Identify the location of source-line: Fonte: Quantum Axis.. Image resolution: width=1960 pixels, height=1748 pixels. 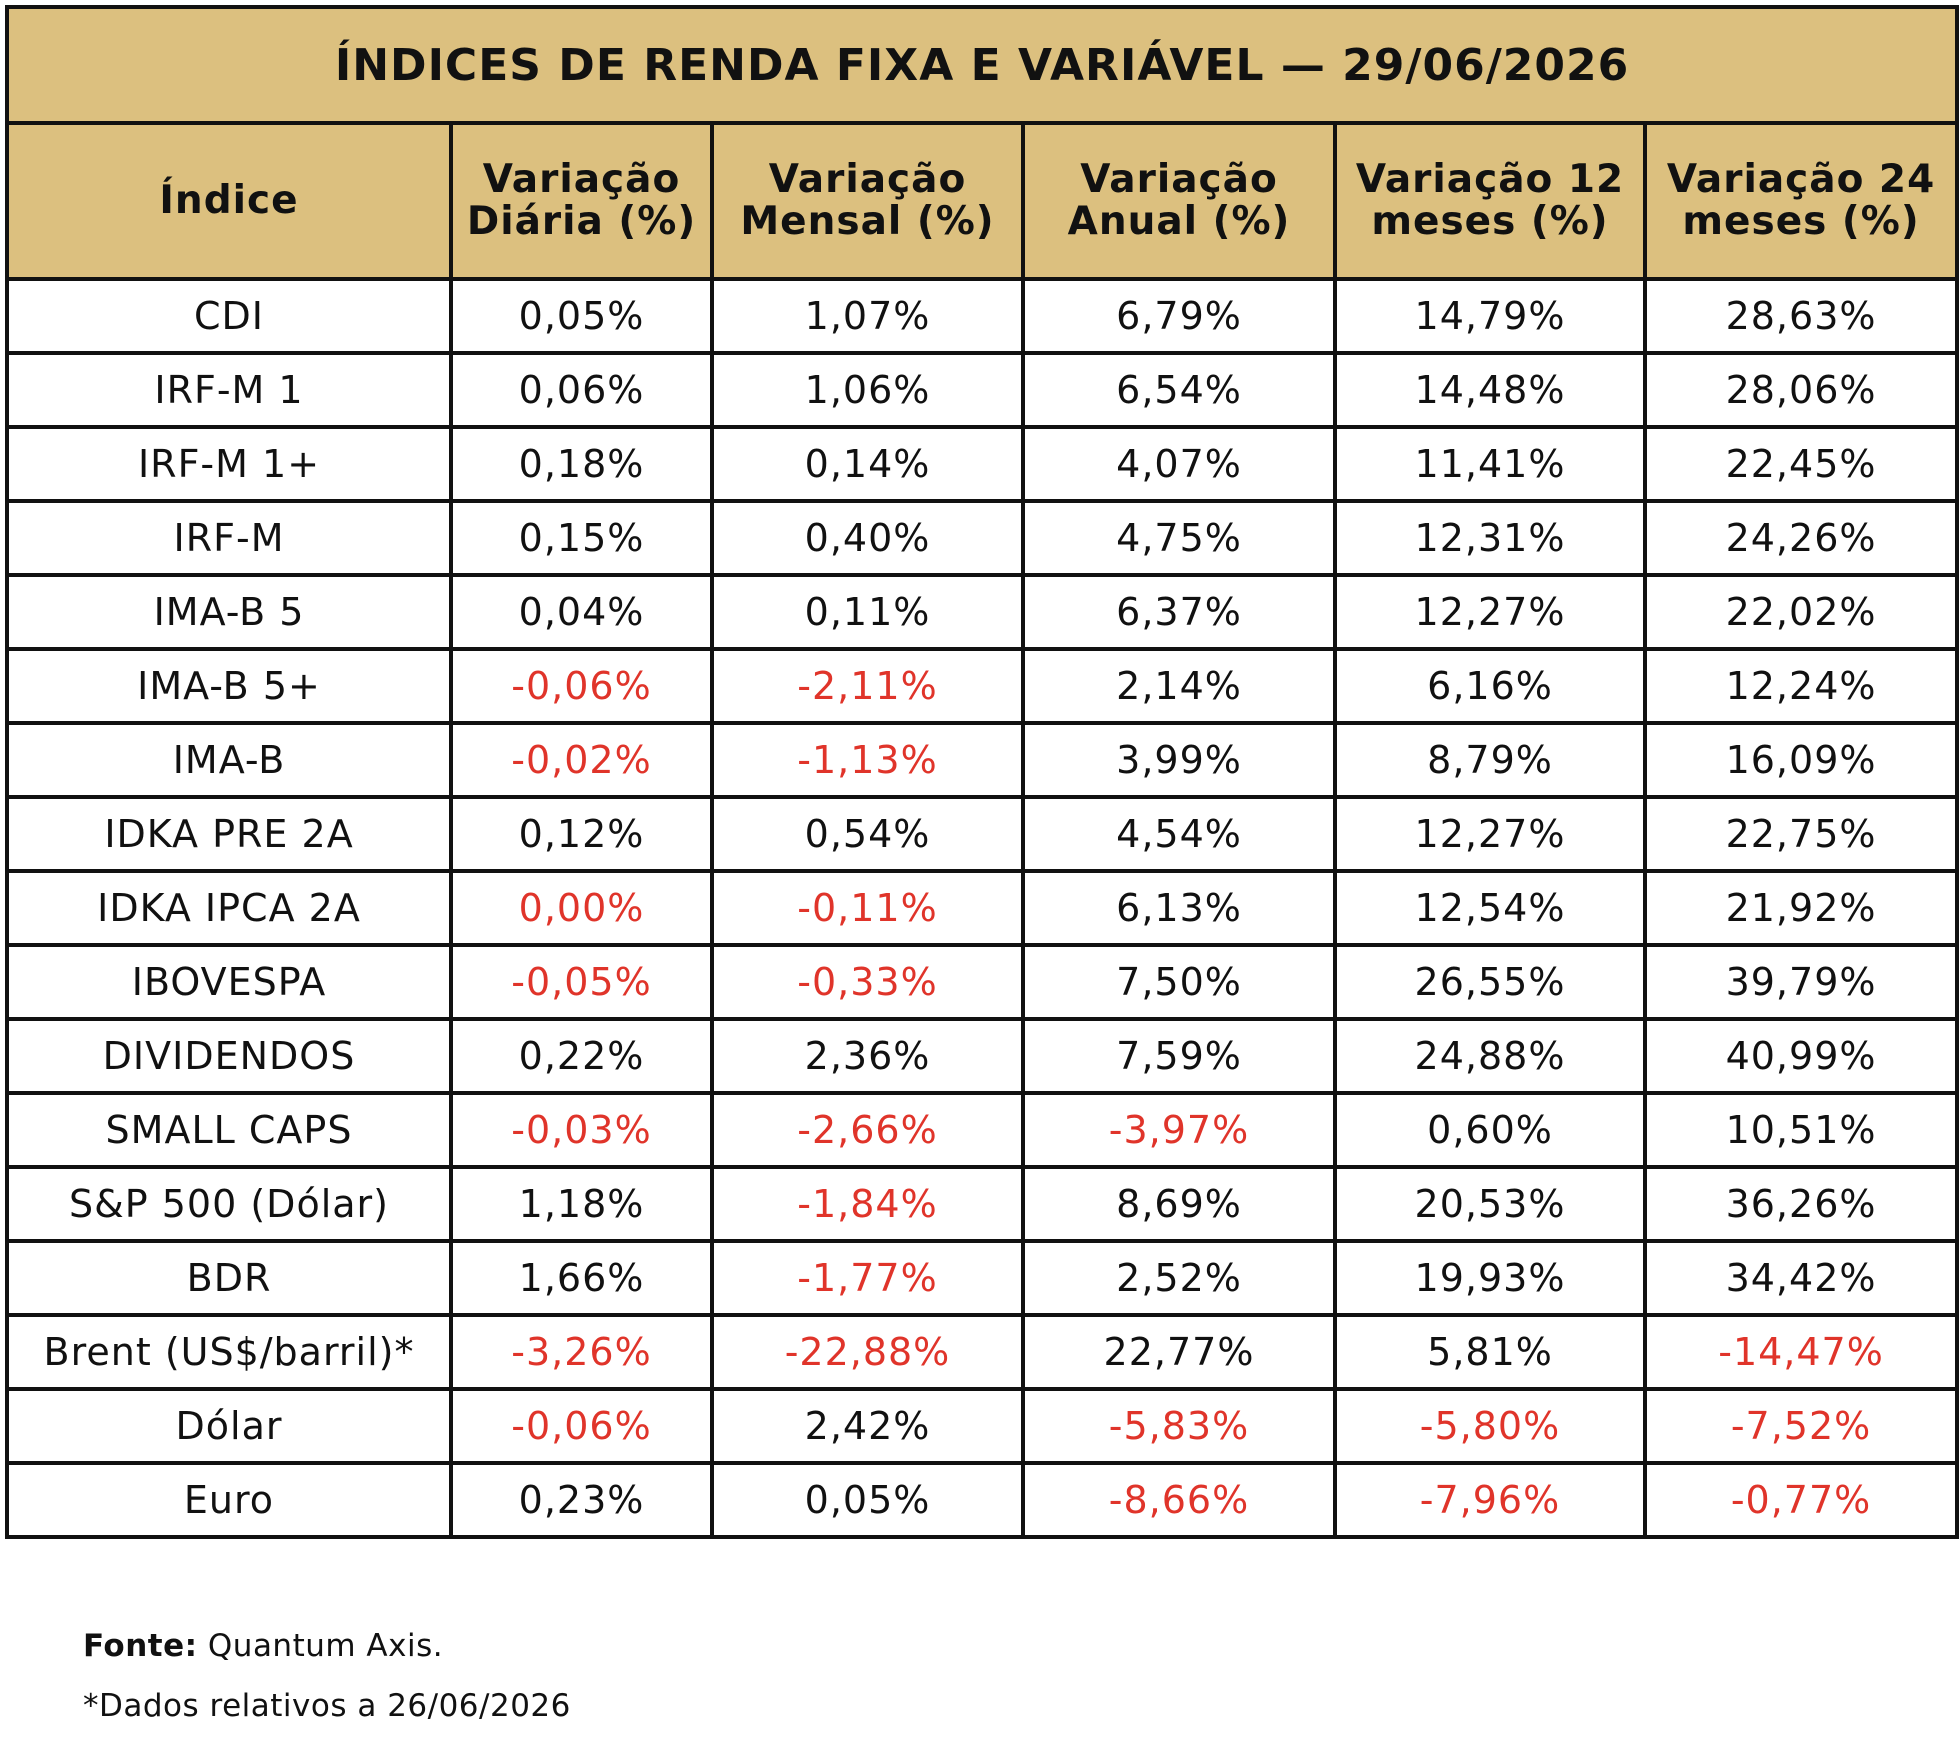
(263, 1646).